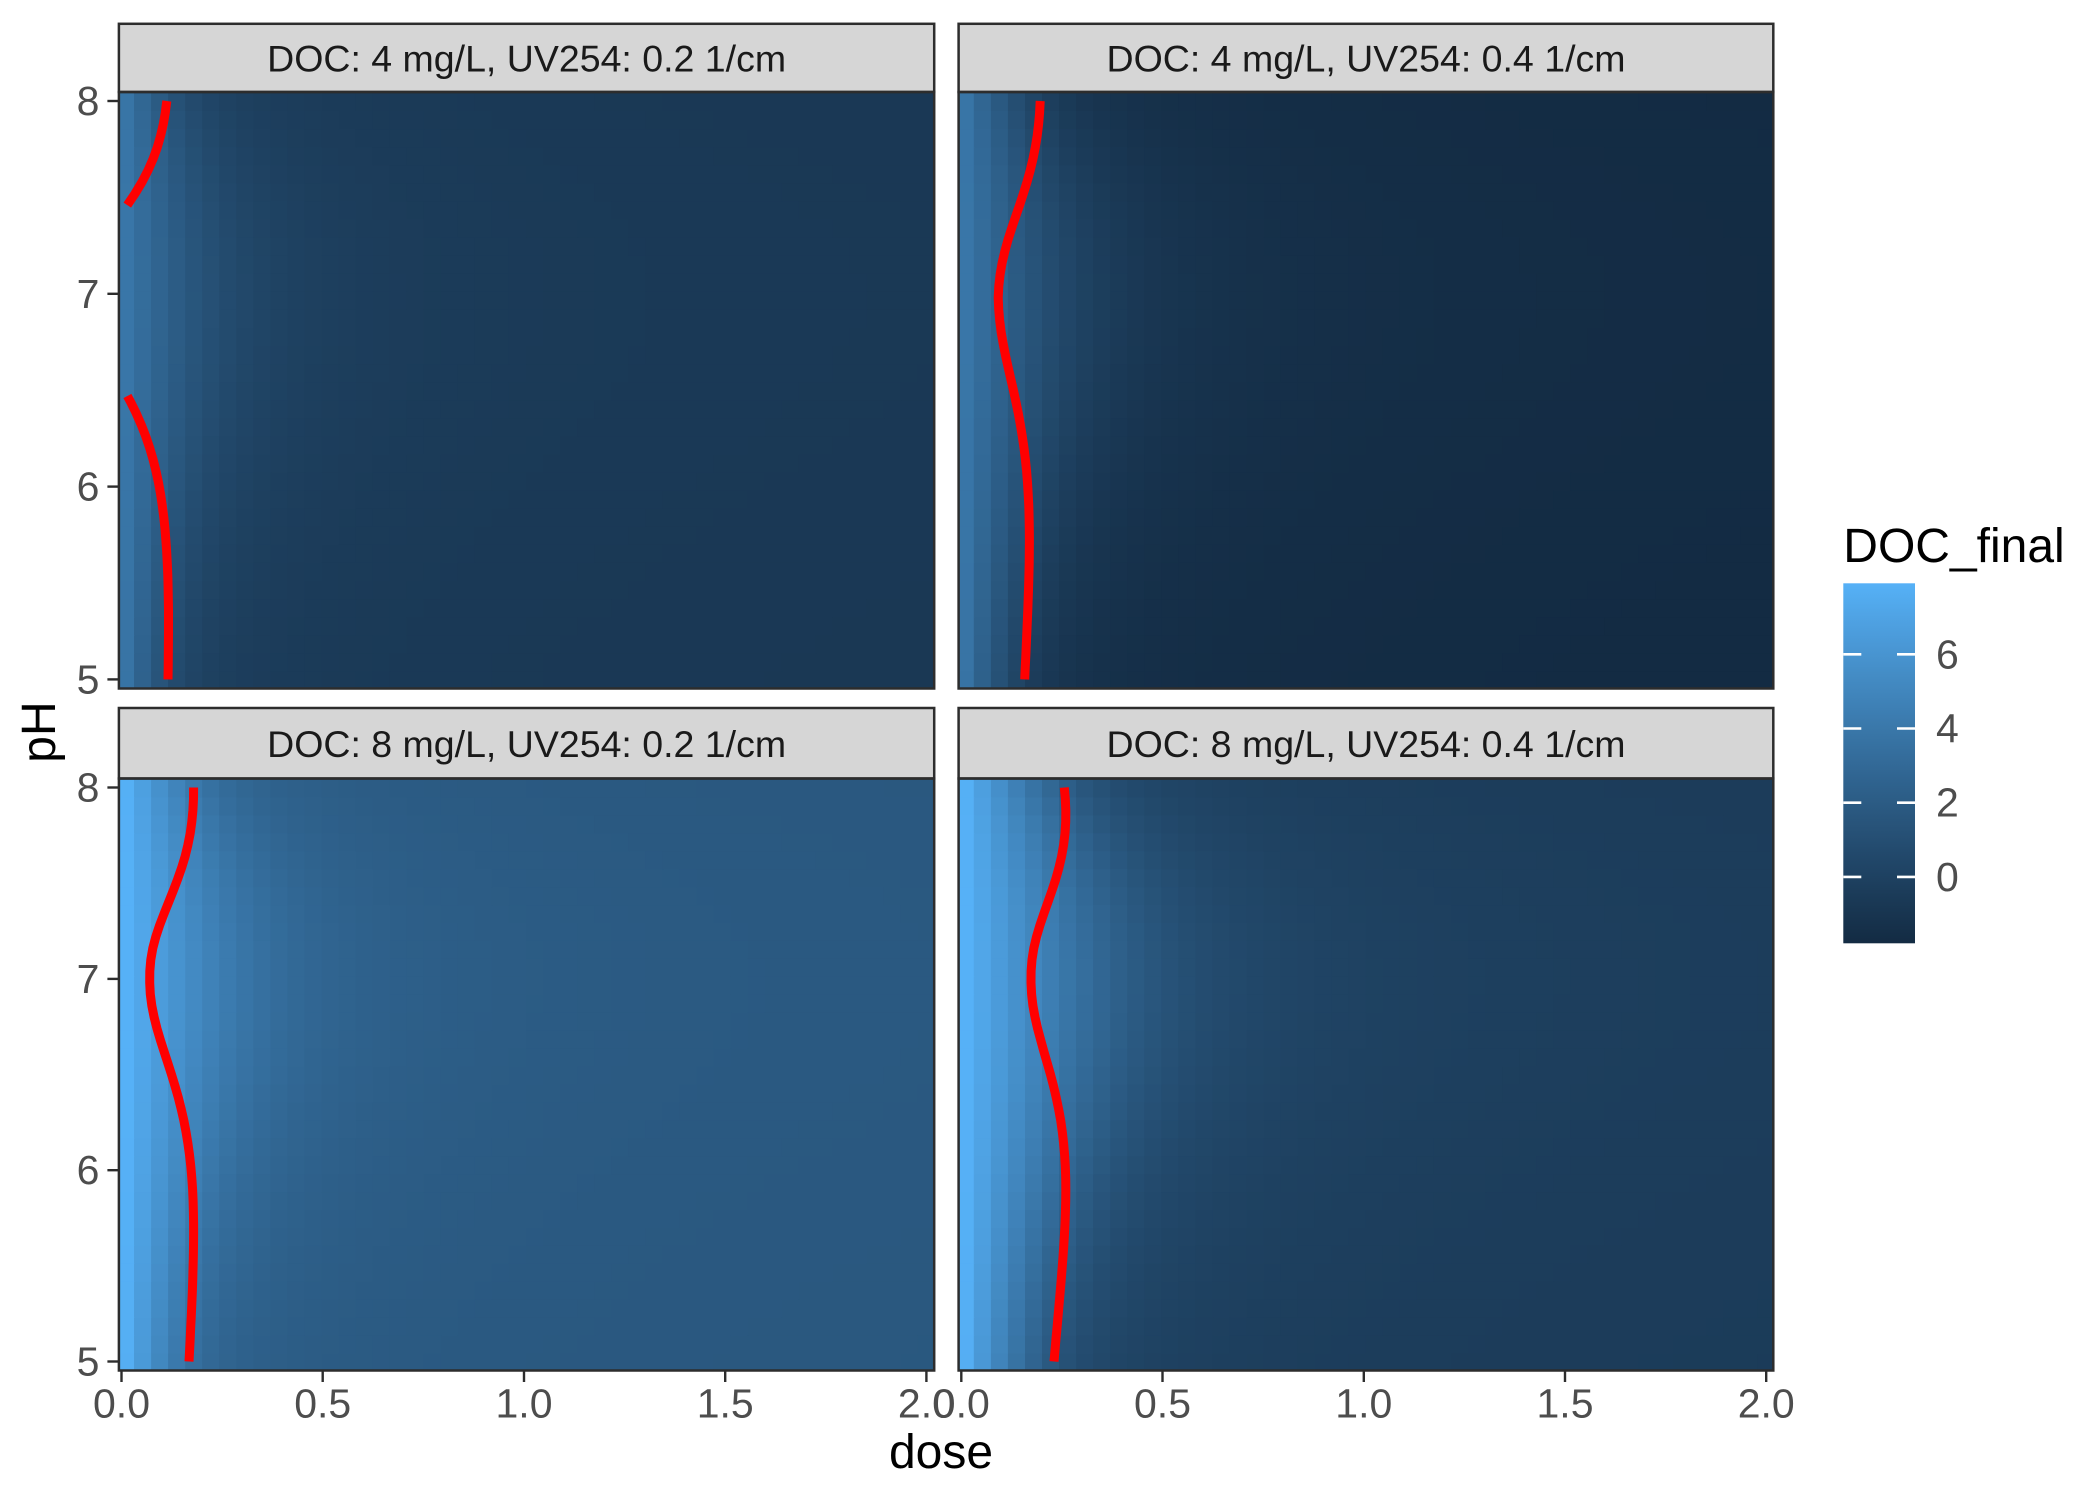 The height and width of the screenshot is (1500, 2100). What do you see at coordinates (1947, 729) in the screenshot?
I see `svg-text: 4` at bounding box center [1947, 729].